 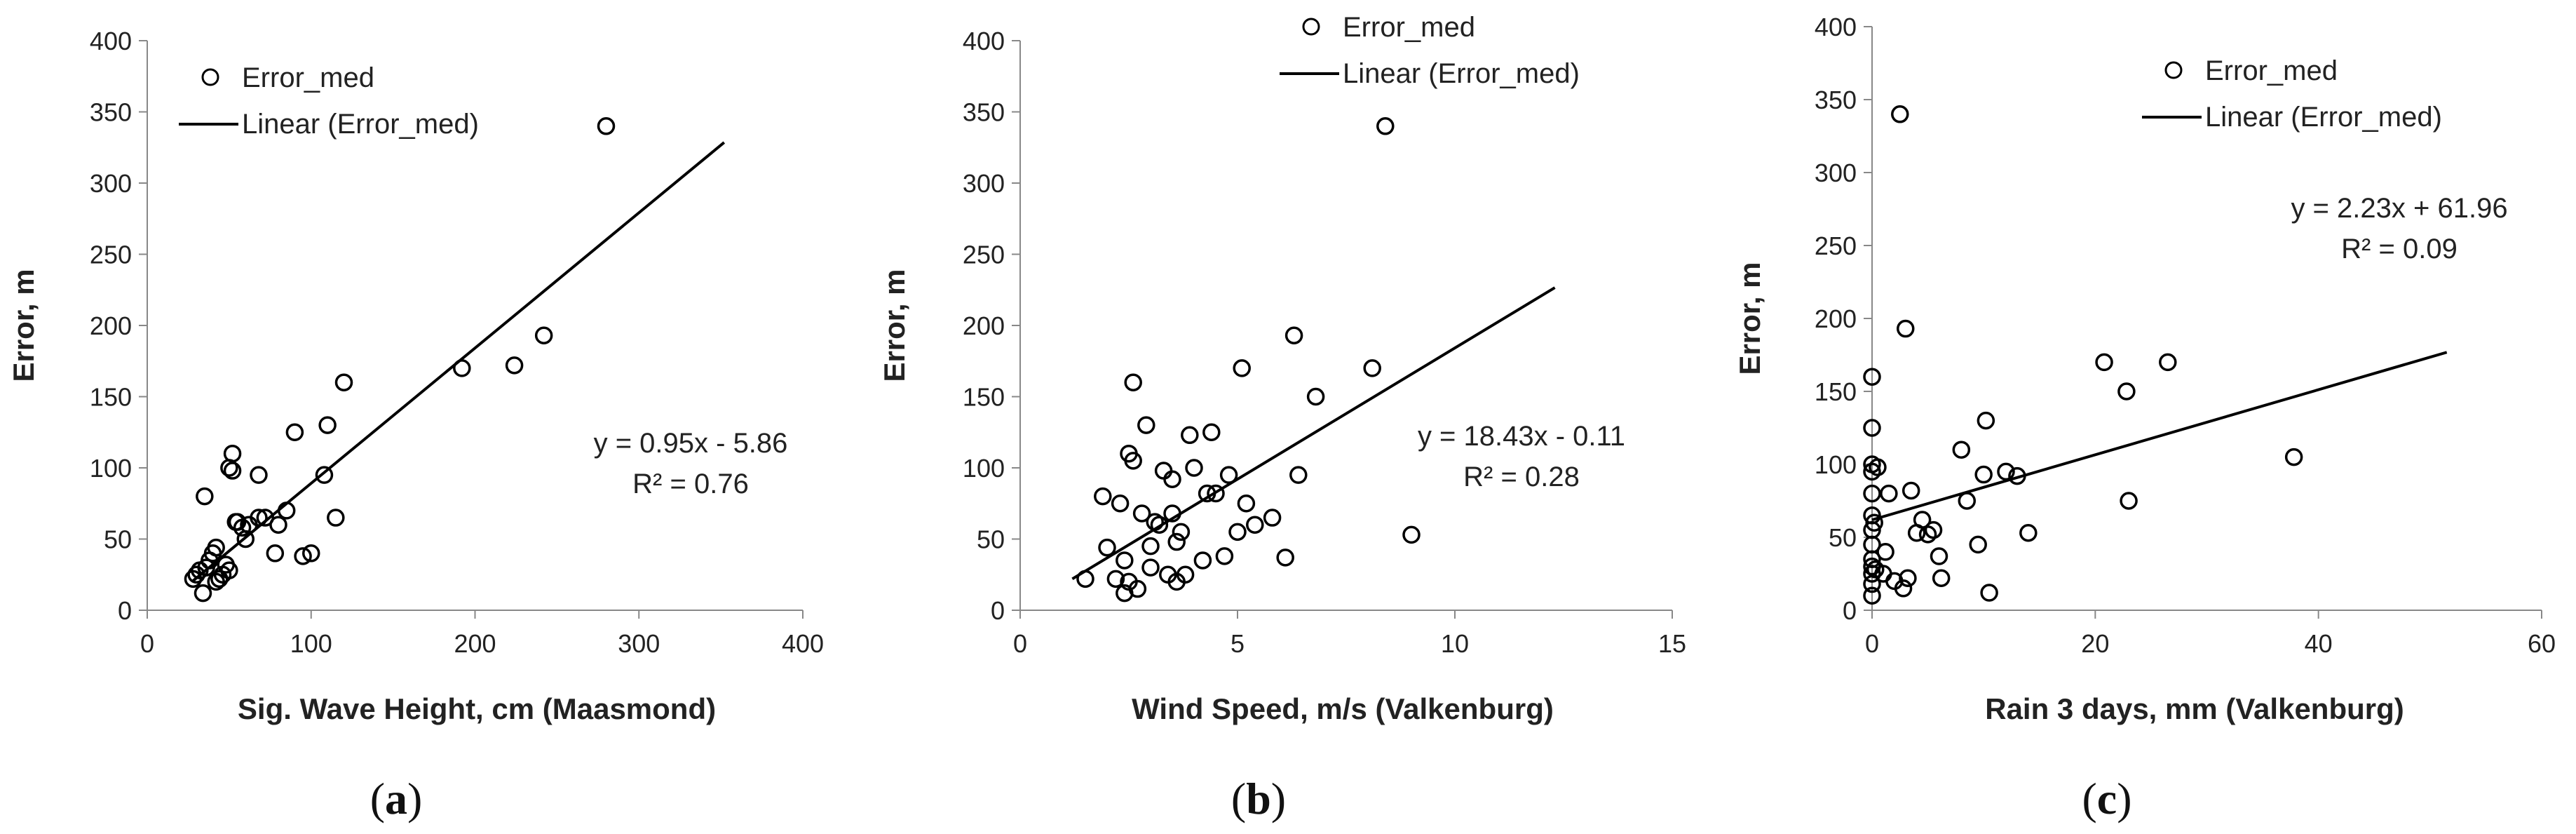 What do you see at coordinates (2399, 208) in the screenshot?
I see `trendline-equation: y = 2.23x + 61.96` at bounding box center [2399, 208].